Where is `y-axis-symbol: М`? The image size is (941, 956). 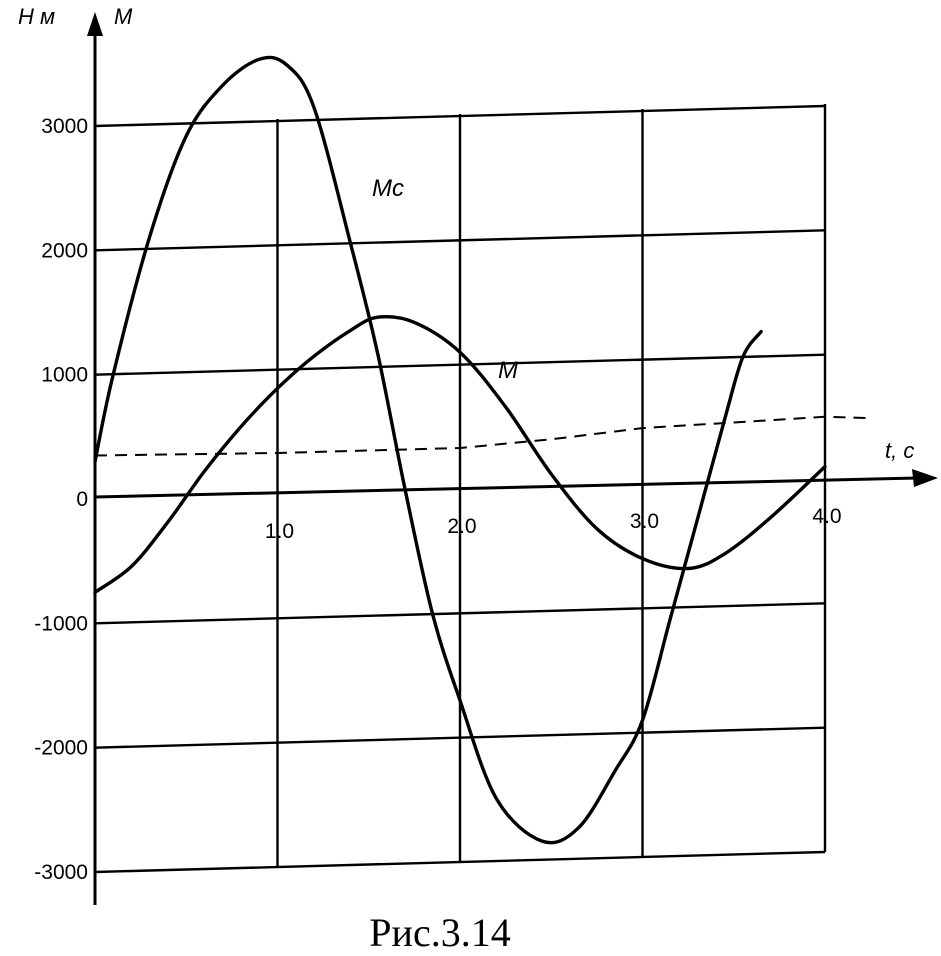 y-axis-symbol: М is located at coordinates (123, 16).